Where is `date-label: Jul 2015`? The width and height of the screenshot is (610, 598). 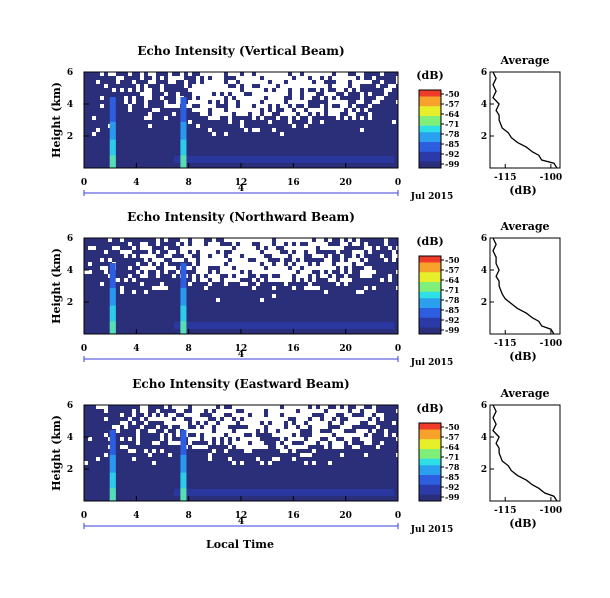 date-label: Jul 2015 is located at coordinates (431, 530).